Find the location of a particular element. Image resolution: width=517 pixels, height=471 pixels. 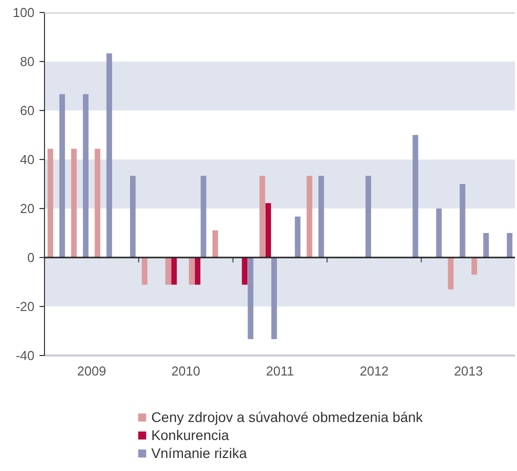

x-tick-label: 2010 is located at coordinates (185, 371).